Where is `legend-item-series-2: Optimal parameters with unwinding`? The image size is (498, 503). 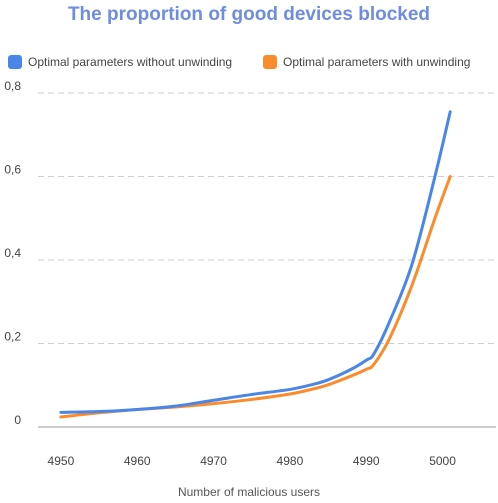
legend-item-series-2: Optimal parameters with unwinding is located at coordinates (366, 62).